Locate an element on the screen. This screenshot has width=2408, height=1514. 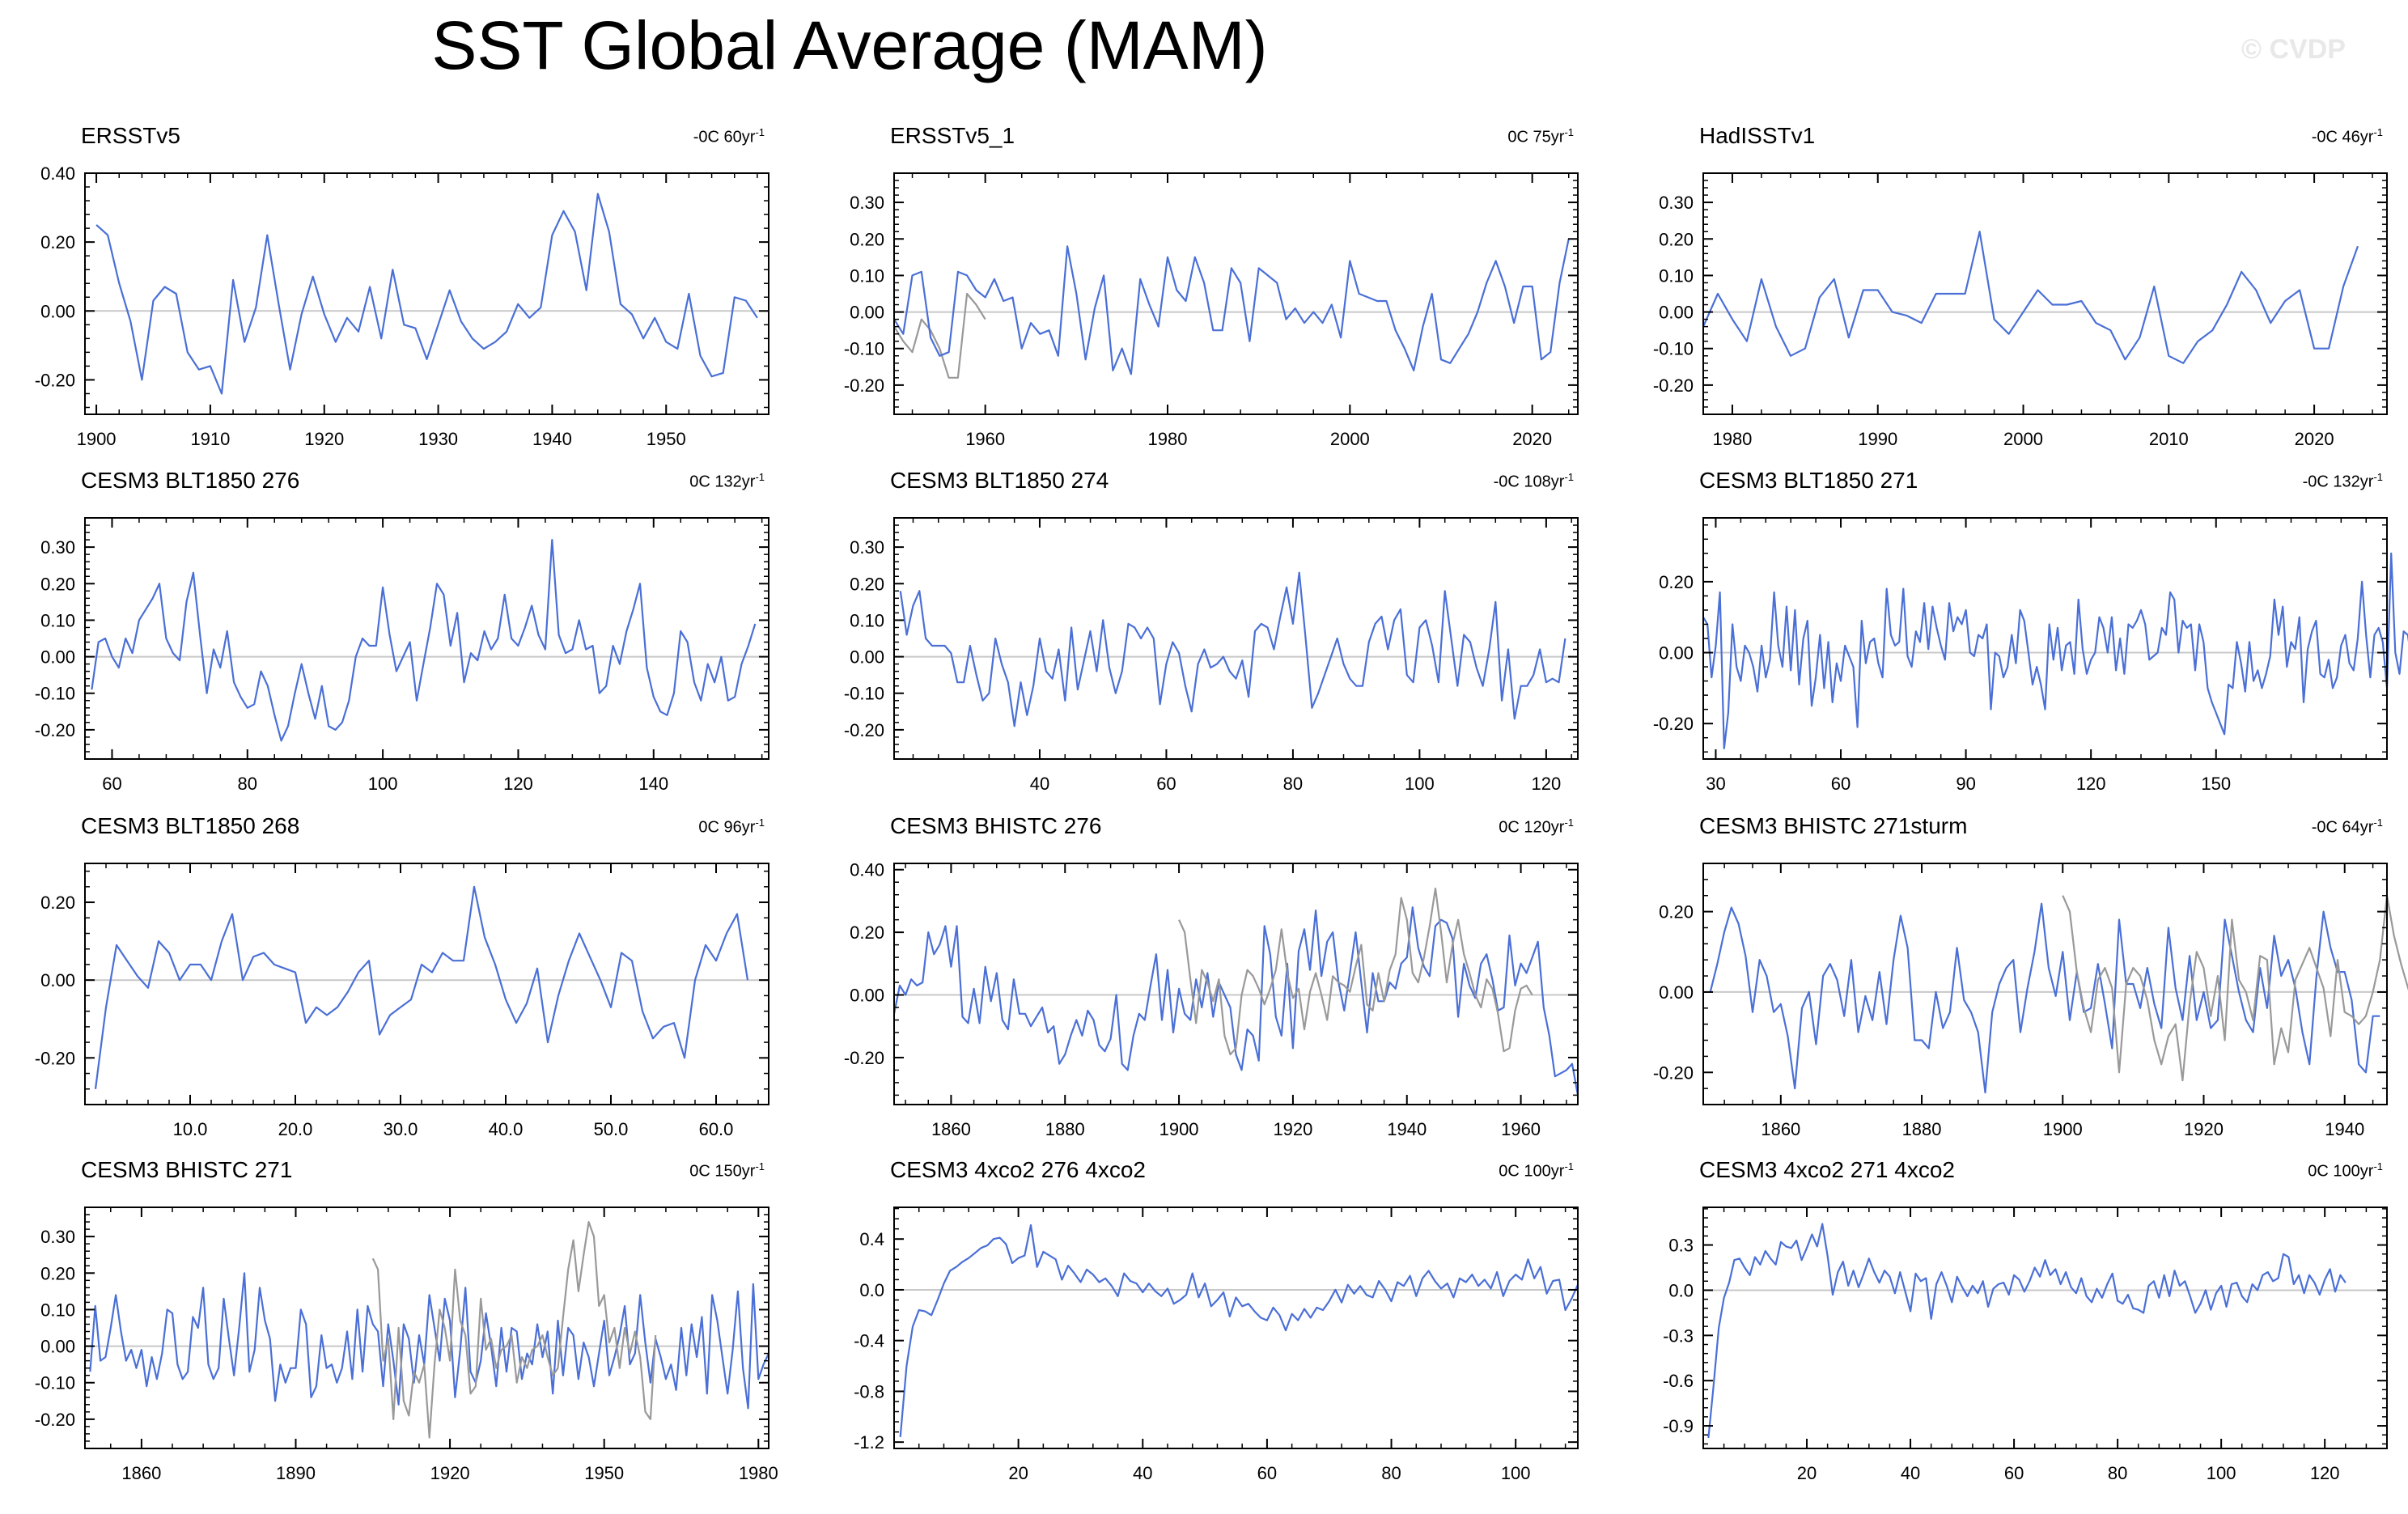
x-tick-label: 1880 is located at coordinates (1922, 1129).